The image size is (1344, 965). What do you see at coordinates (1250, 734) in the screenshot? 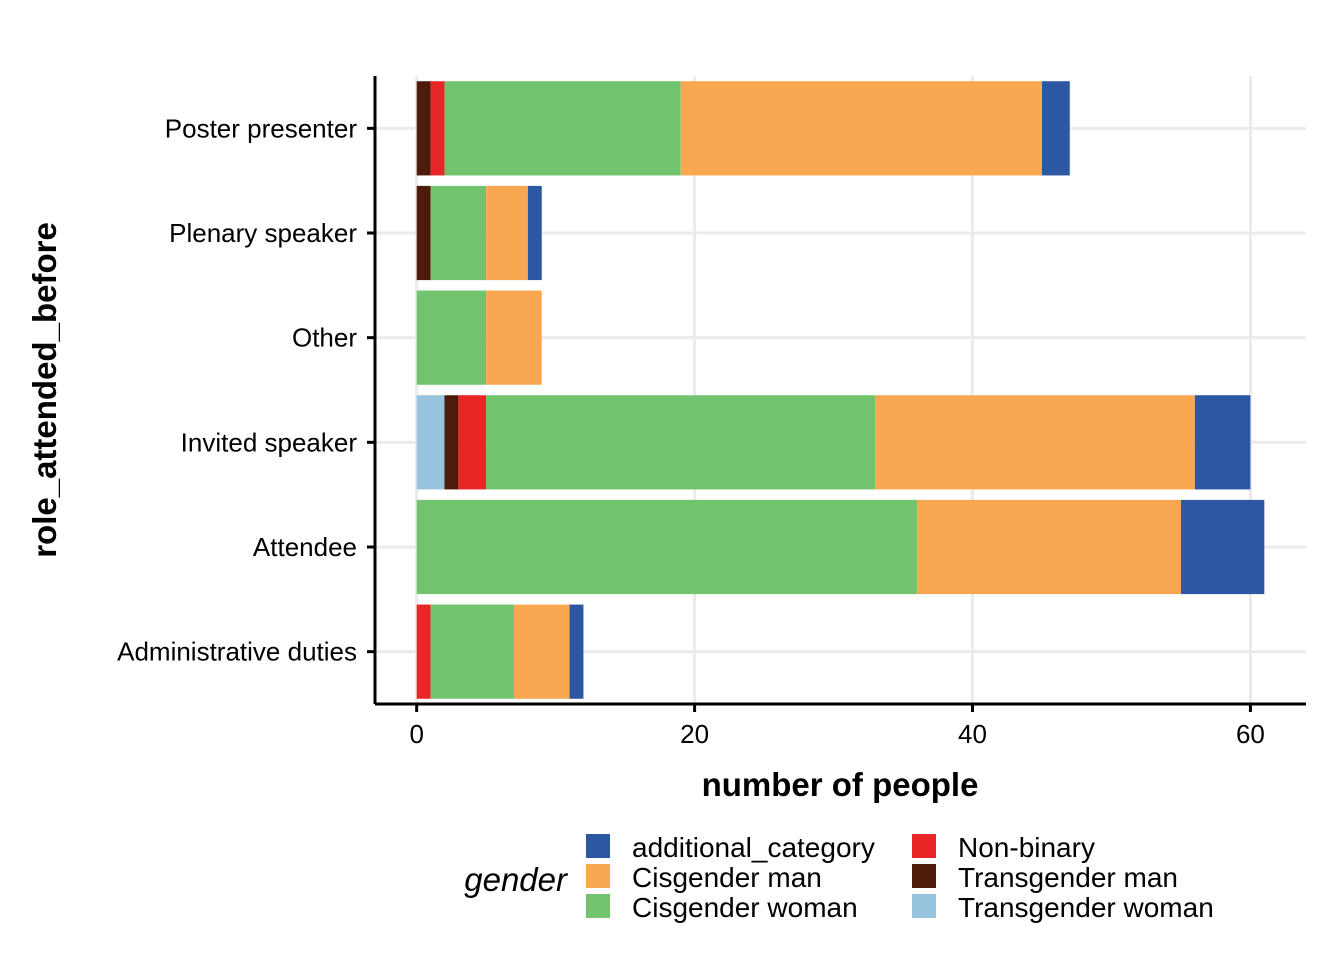
I see `x-tick-label: 60` at bounding box center [1250, 734].